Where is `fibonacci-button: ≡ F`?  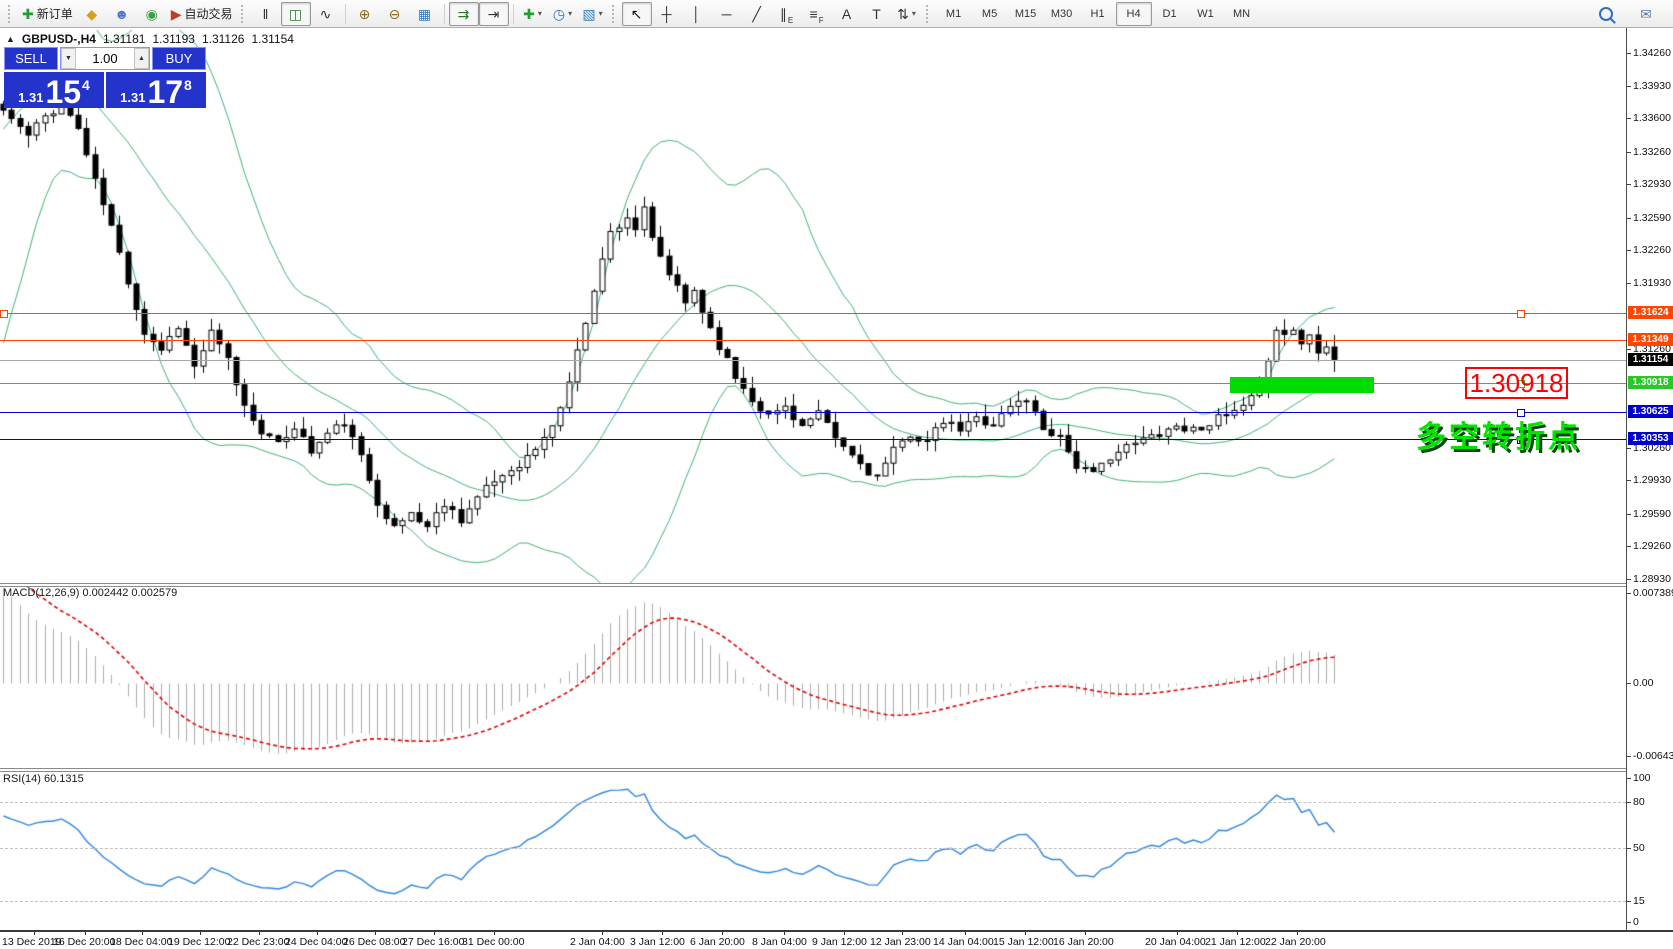 fibonacci-button: ≡ F is located at coordinates (816, 15).